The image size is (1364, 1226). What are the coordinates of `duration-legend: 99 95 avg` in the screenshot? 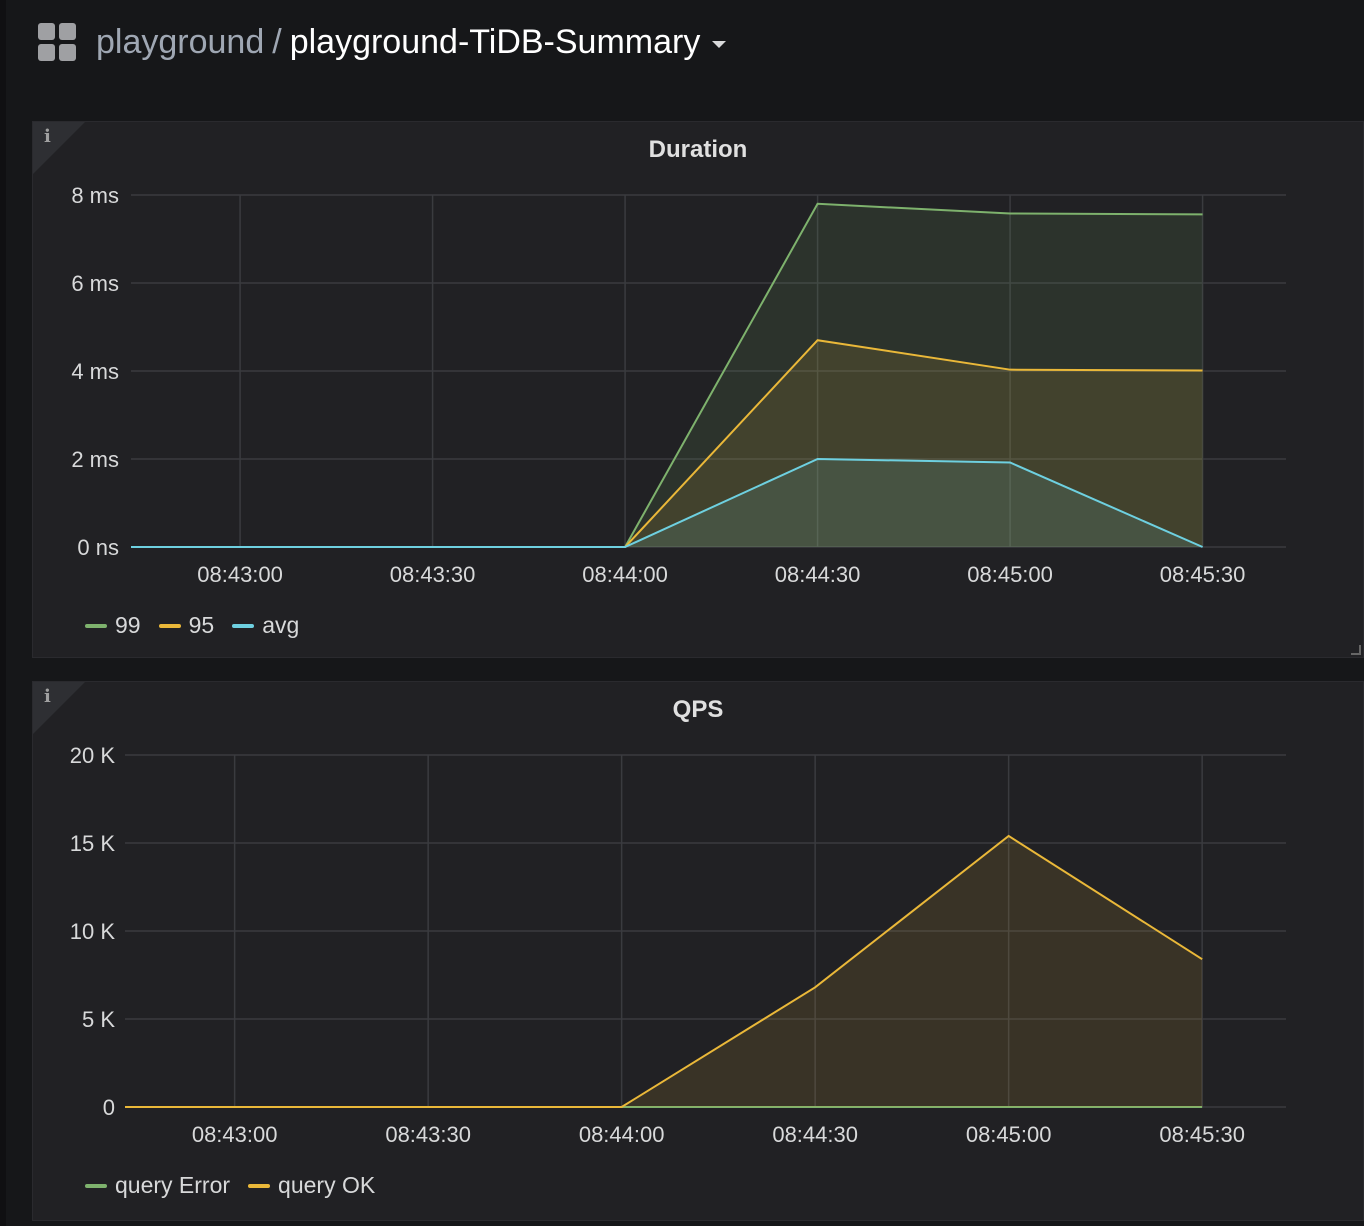 It's located at (192, 625).